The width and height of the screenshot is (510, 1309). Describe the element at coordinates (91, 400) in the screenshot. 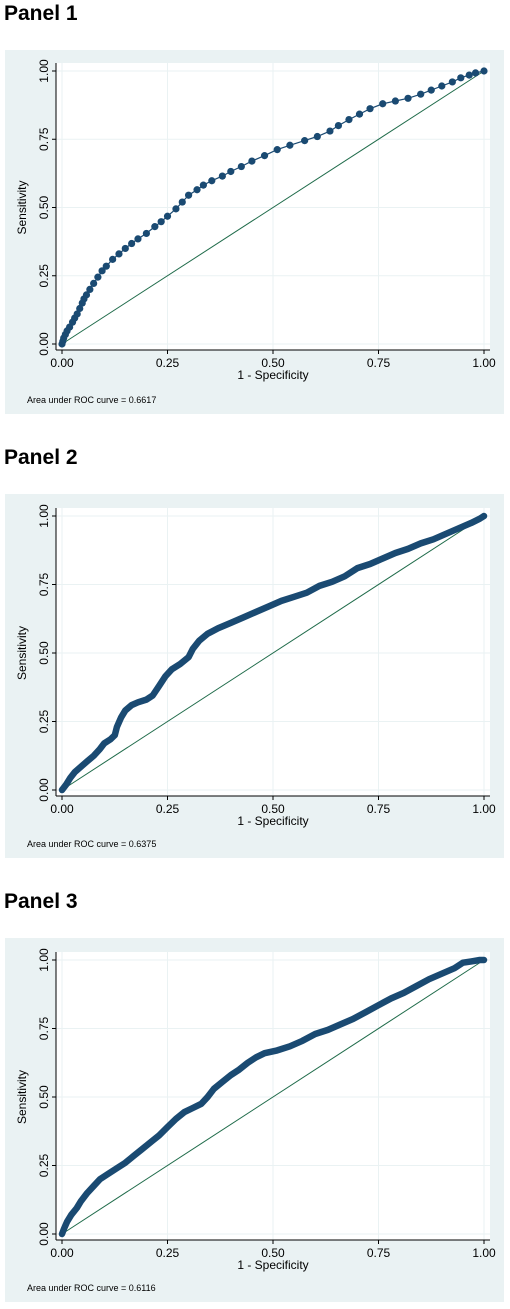

I see `panel-1-auc-note: Area under ROC curve = 0.6617` at that location.